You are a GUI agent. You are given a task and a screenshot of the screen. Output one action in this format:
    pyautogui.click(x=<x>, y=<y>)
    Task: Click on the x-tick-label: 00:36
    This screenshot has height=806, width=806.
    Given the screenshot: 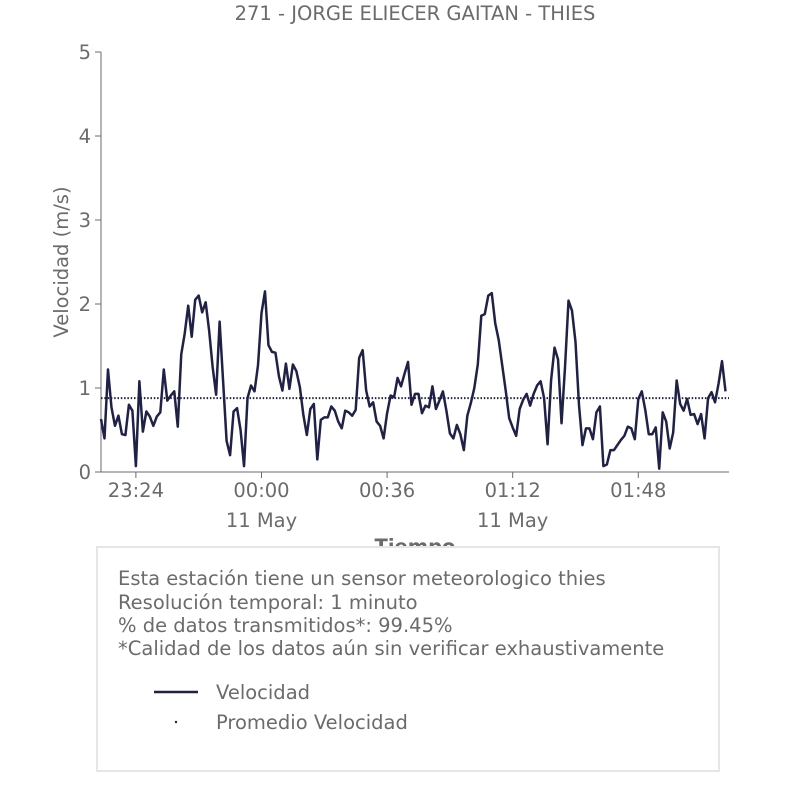 What is the action you would take?
    pyautogui.click(x=387, y=490)
    